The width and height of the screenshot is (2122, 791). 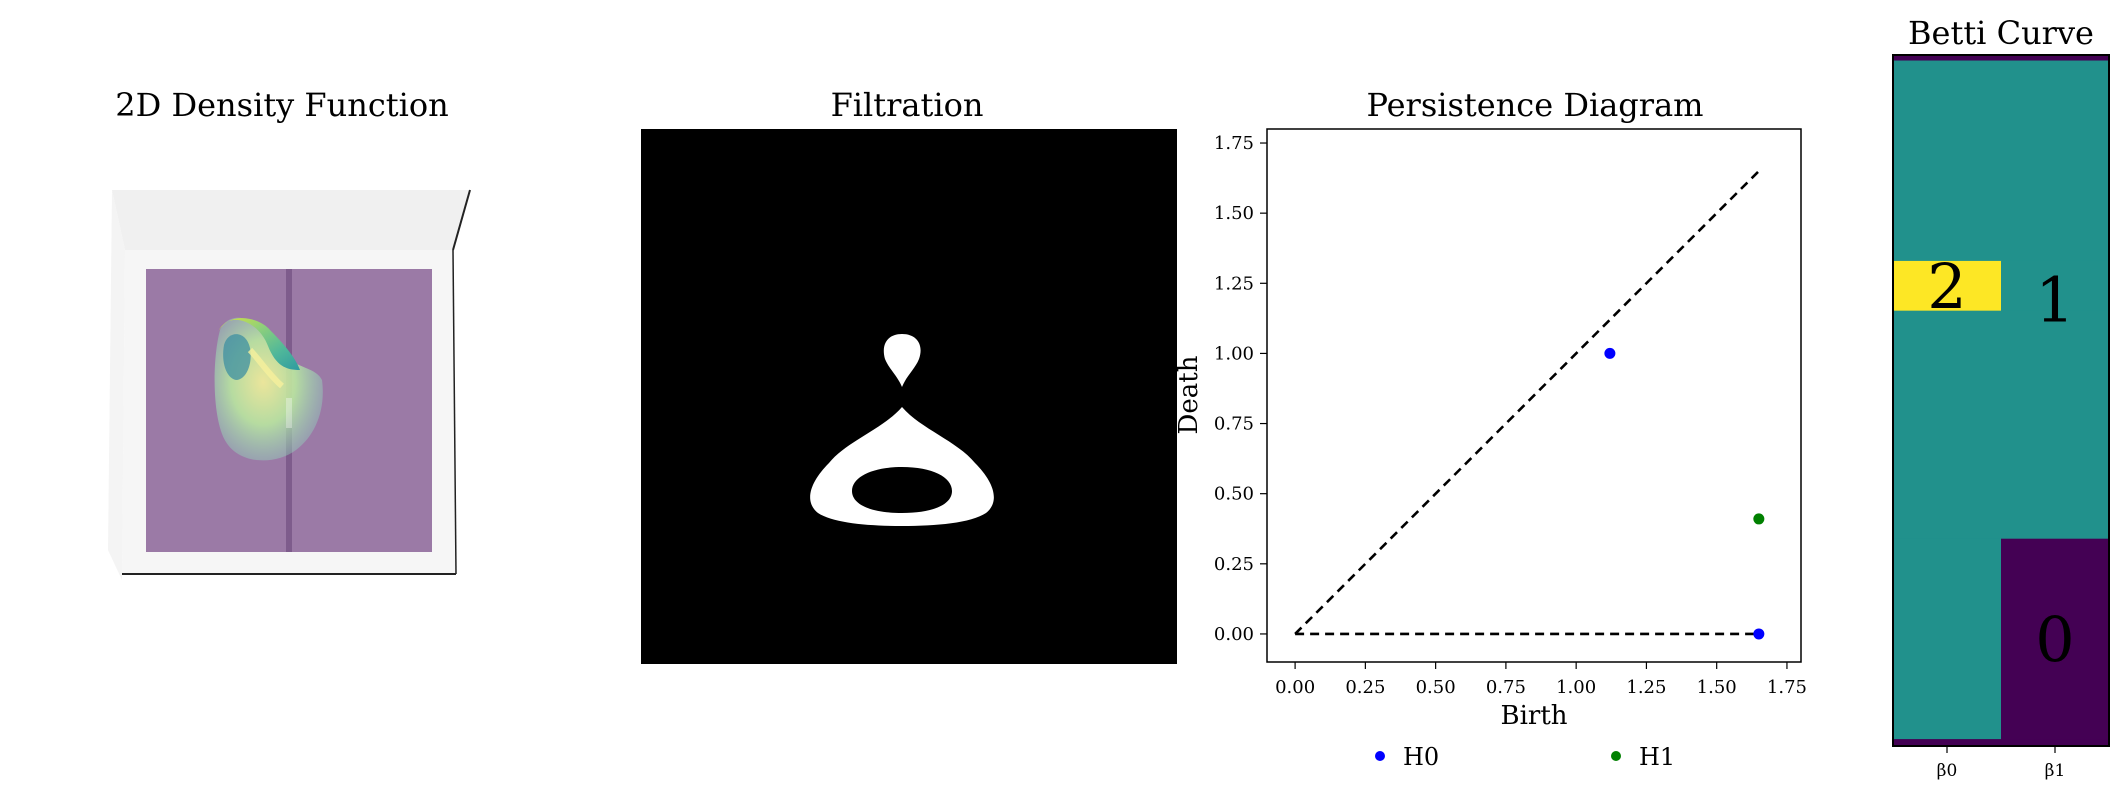 What do you see at coordinates (1787, 687) in the screenshot?
I see `pd-xtick-label: 1.75` at bounding box center [1787, 687].